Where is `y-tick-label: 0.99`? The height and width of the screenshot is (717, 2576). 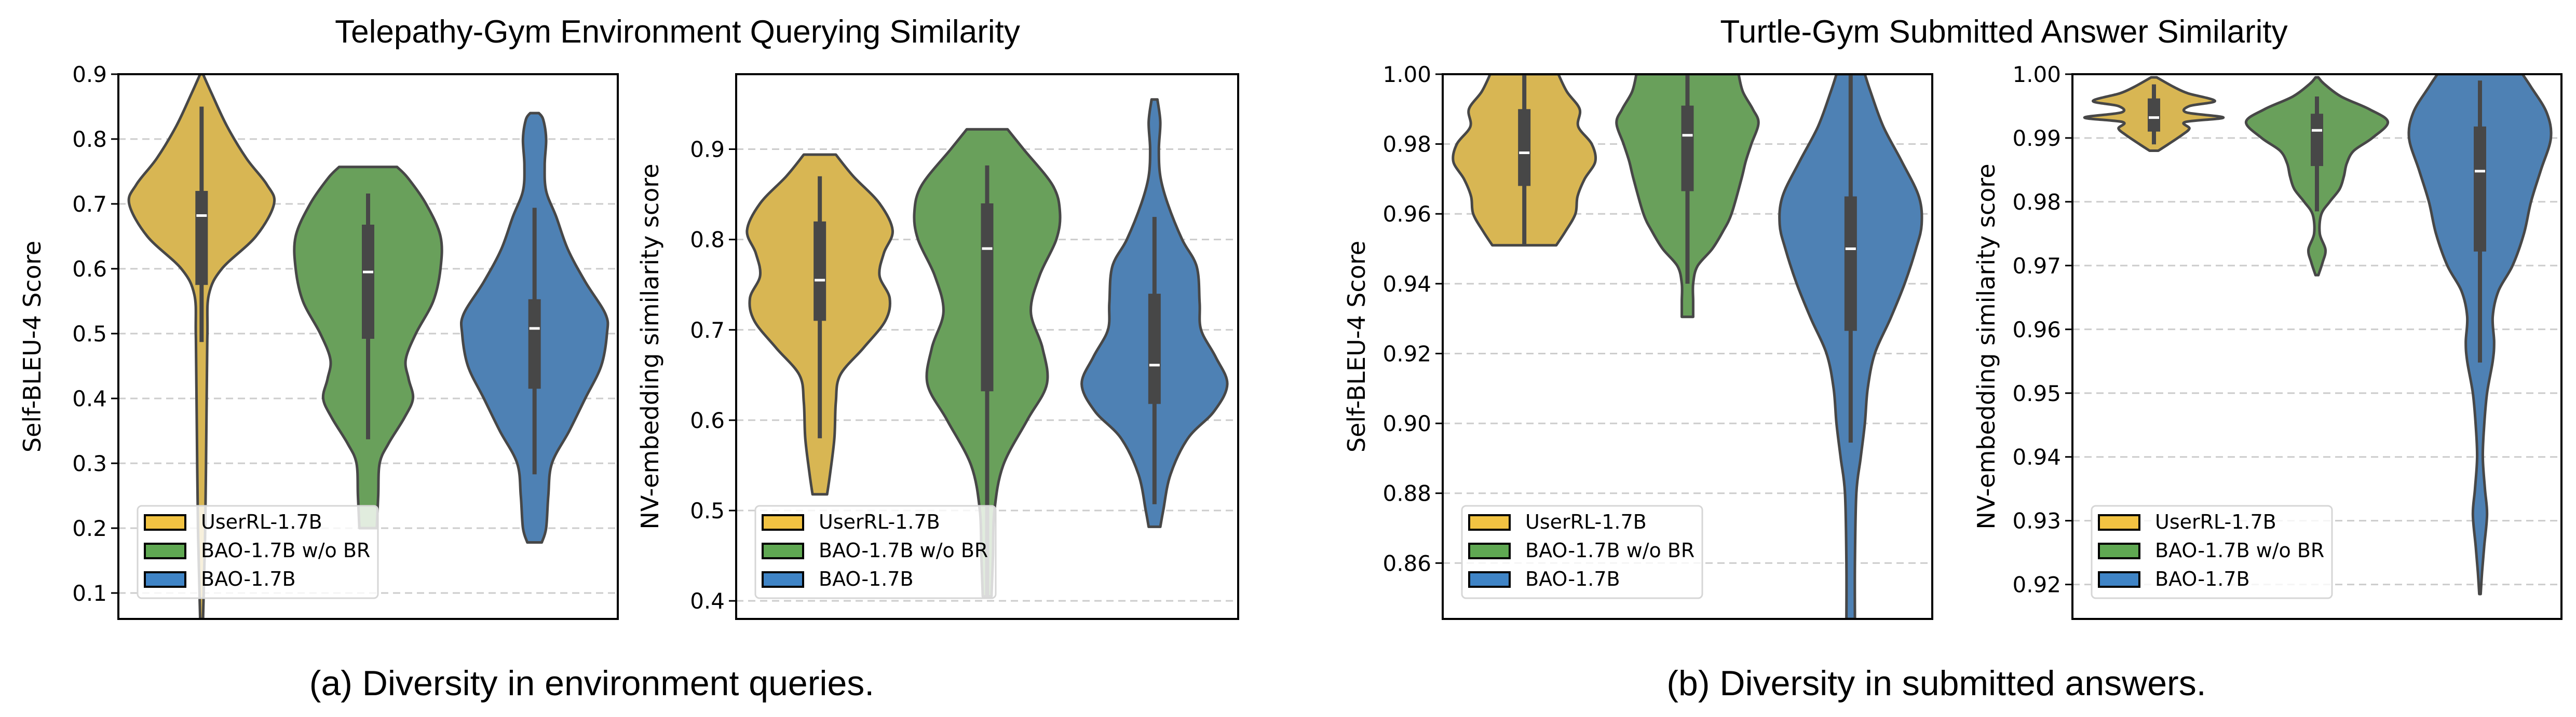
y-tick-label: 0.99 is located at coordinates (2036, 139).